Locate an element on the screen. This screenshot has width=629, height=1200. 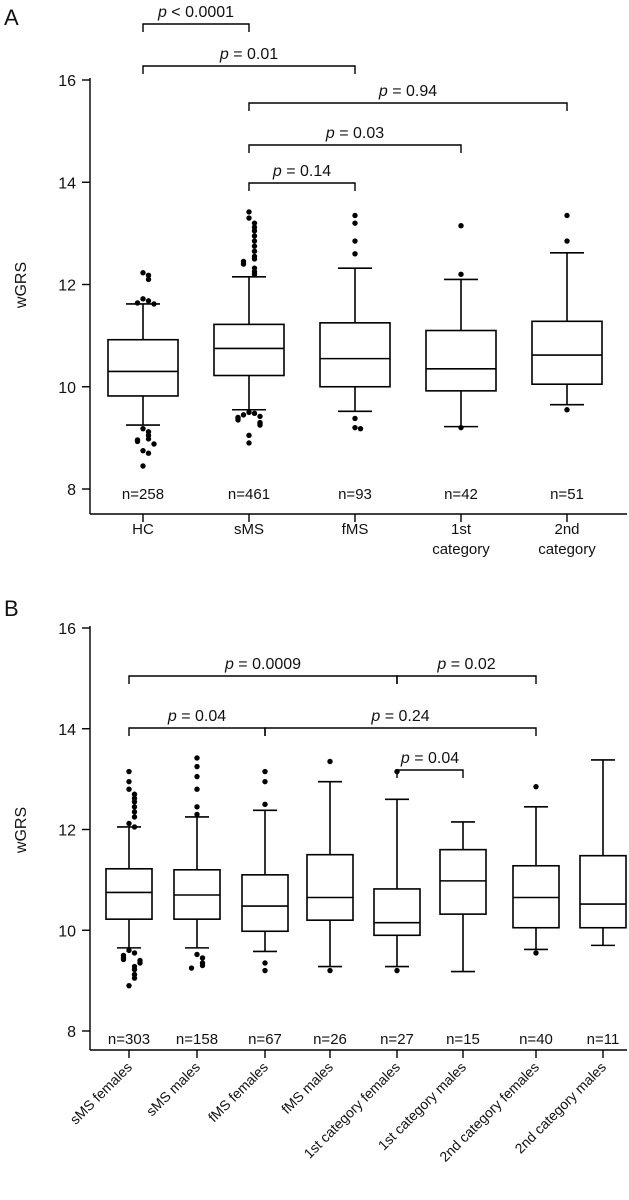
comparison-bracket: p = 0.0009 is located at coordinates (263, 670).